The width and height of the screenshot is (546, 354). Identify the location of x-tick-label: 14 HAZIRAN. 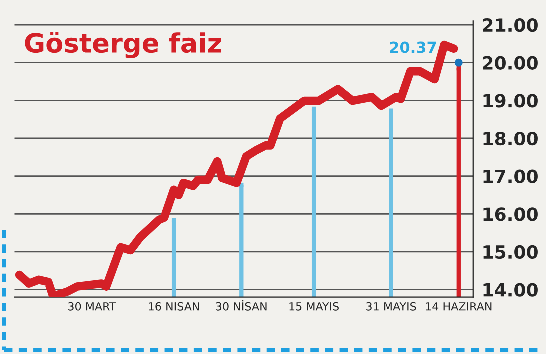
(459, 306).